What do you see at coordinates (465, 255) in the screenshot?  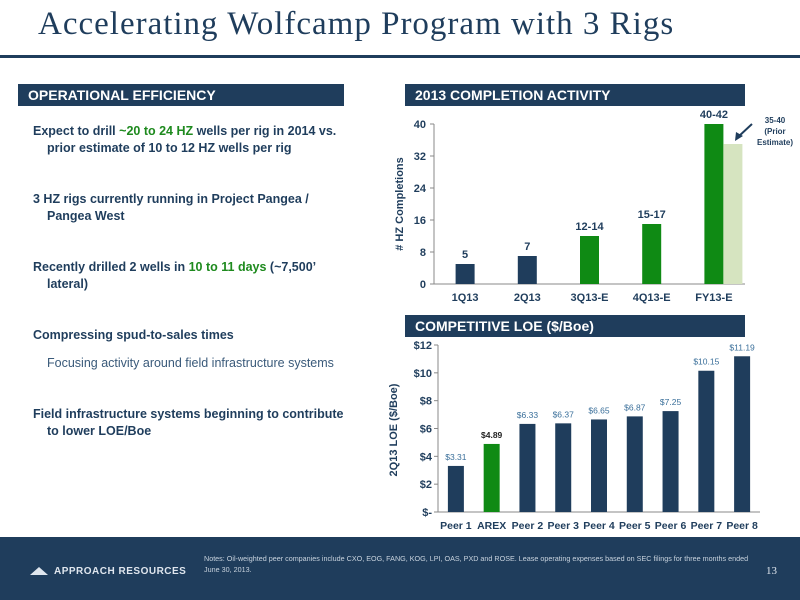 I see `completions-value-label: 5` at bounding box center [465, 255].